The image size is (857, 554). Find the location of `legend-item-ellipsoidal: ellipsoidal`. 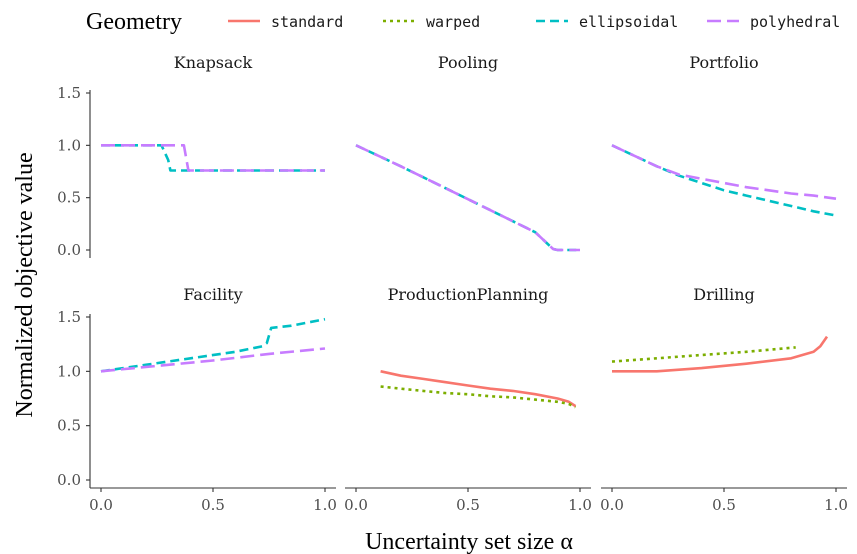

legend-item-ellipsoidal: ellipsoidal is located at coordinates (607, 22).